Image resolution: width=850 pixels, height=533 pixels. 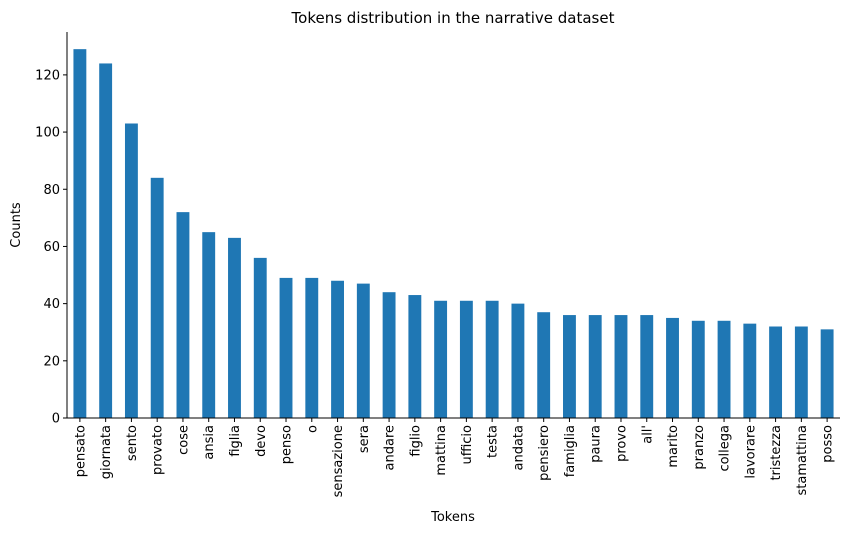 I want to click on x-tick-label: giornata, so click(x=106, y=452).